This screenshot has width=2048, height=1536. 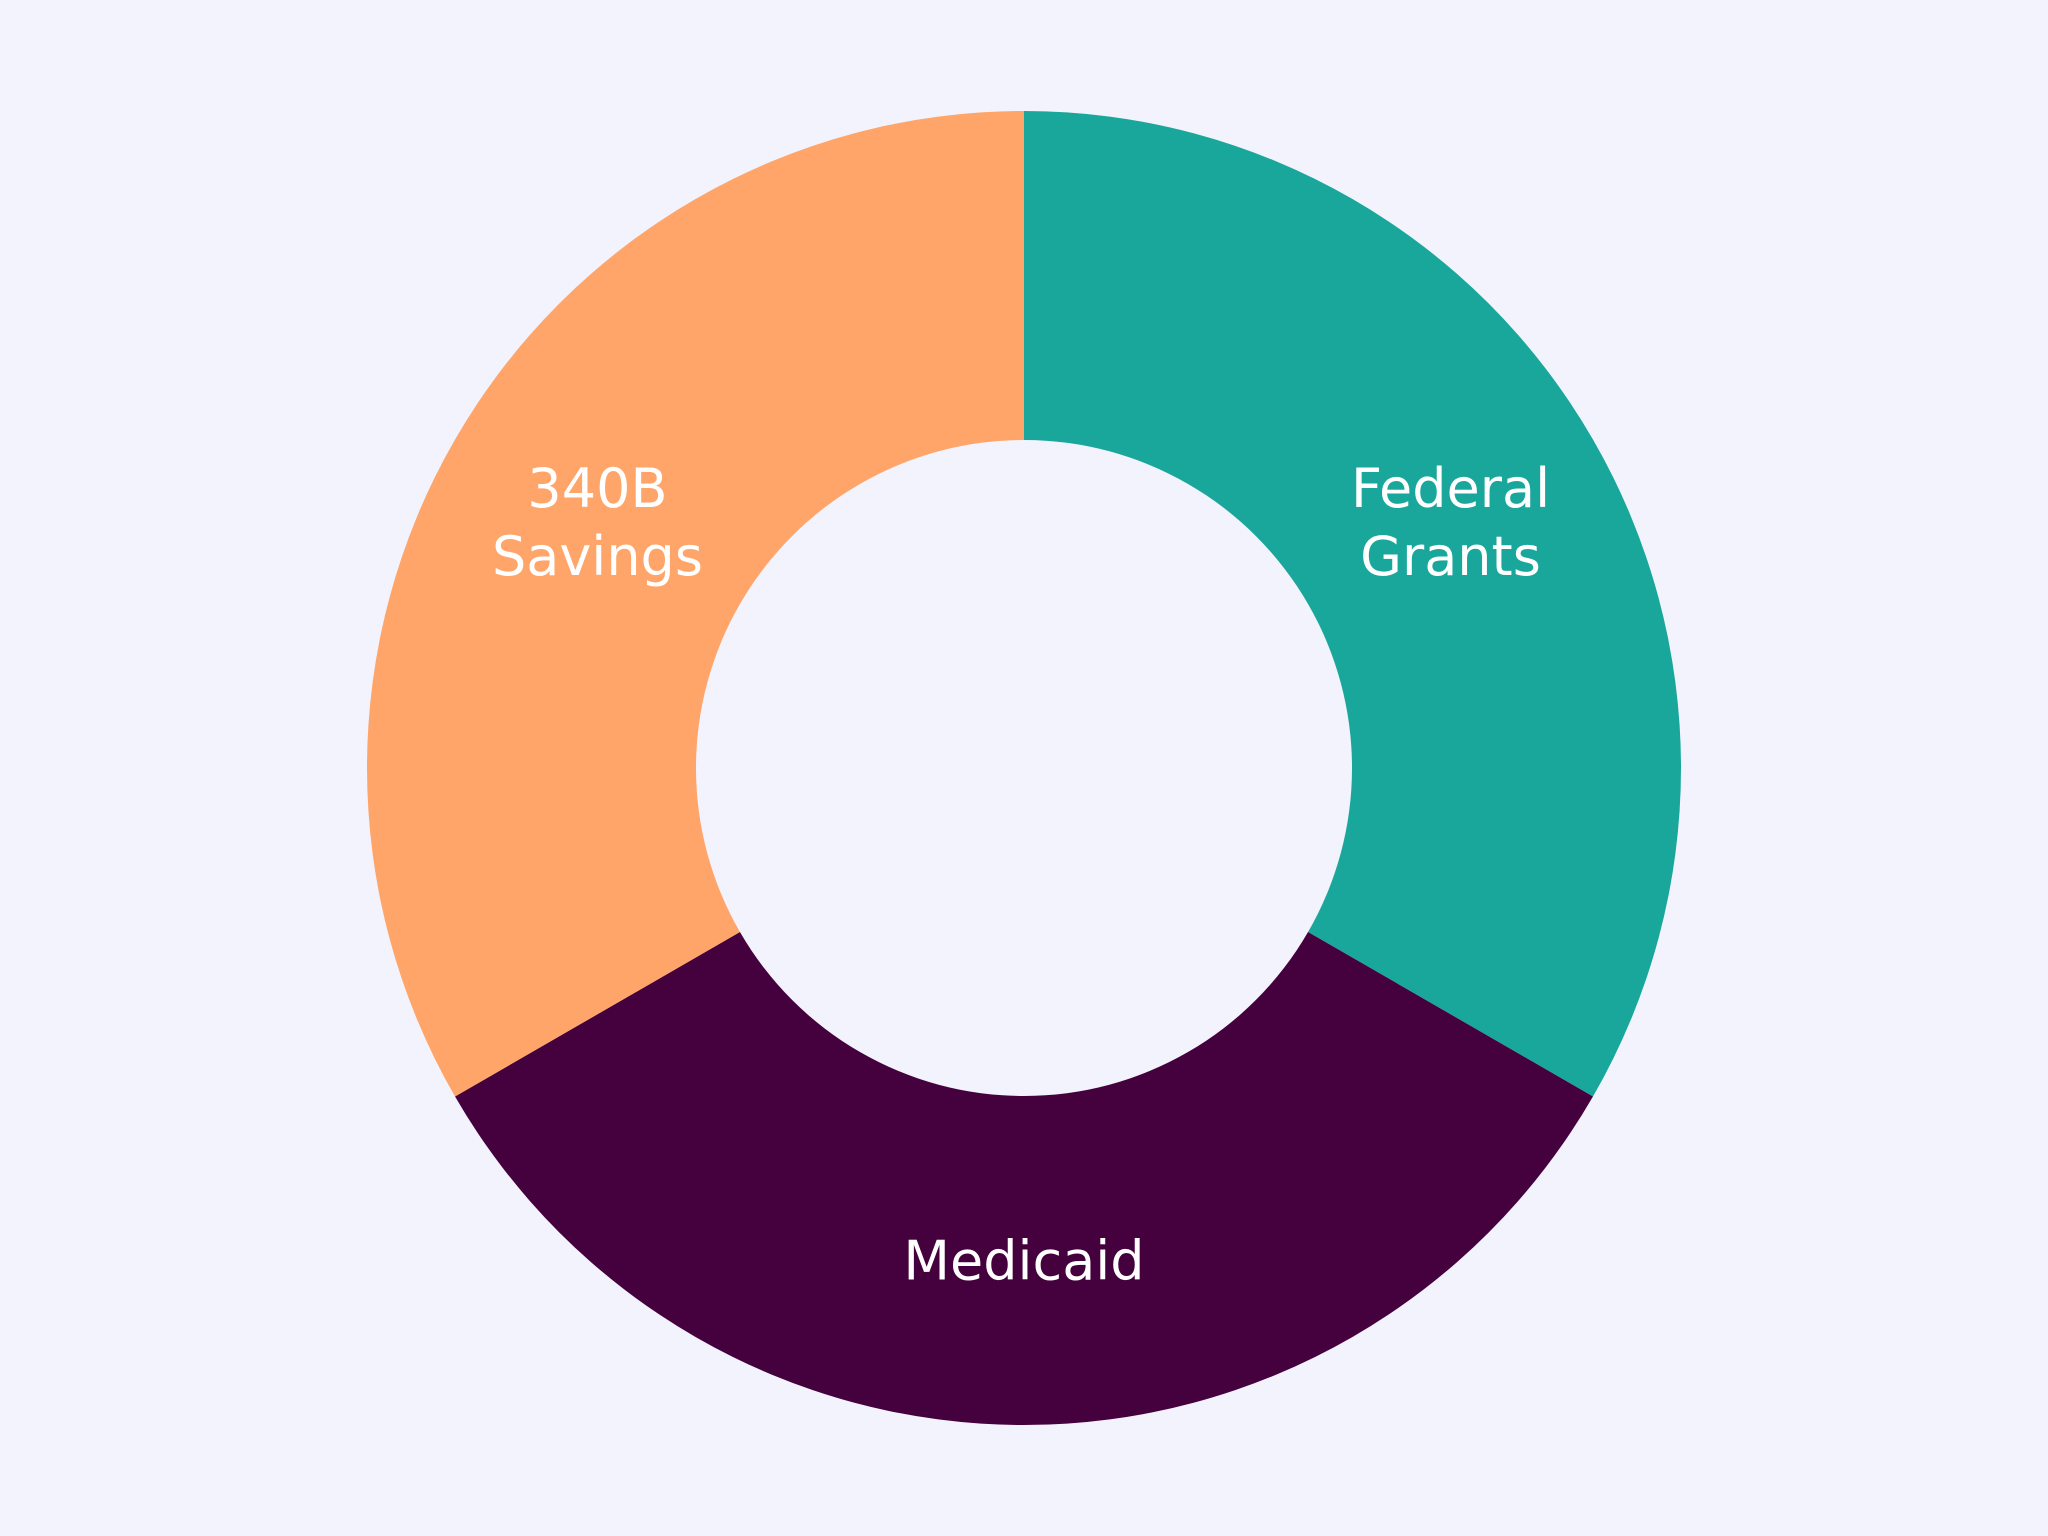 What do you see at coordinates (1023, 1260) in the screenshot?
I see `slice-label-medicaid: Medicaid` at bounding box center [1023, 1260].